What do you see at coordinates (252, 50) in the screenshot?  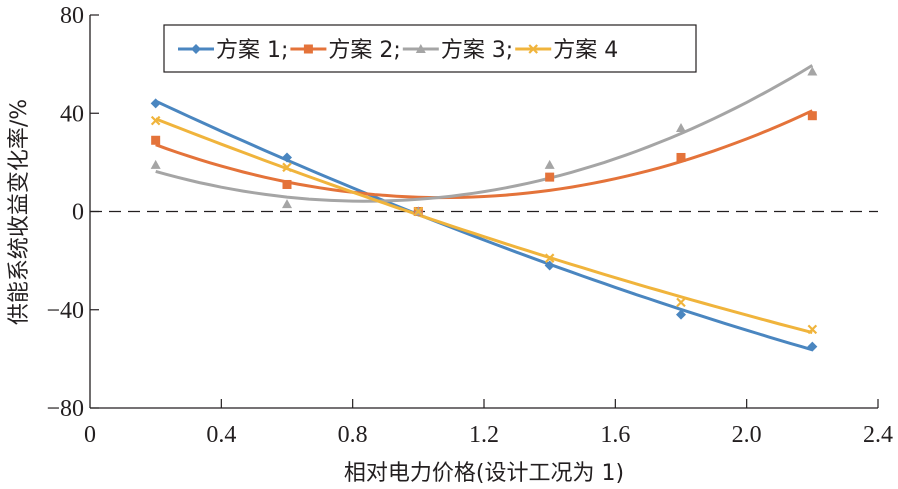 I see `legend-label: 方案 1;` at bounding box center [252, 50].